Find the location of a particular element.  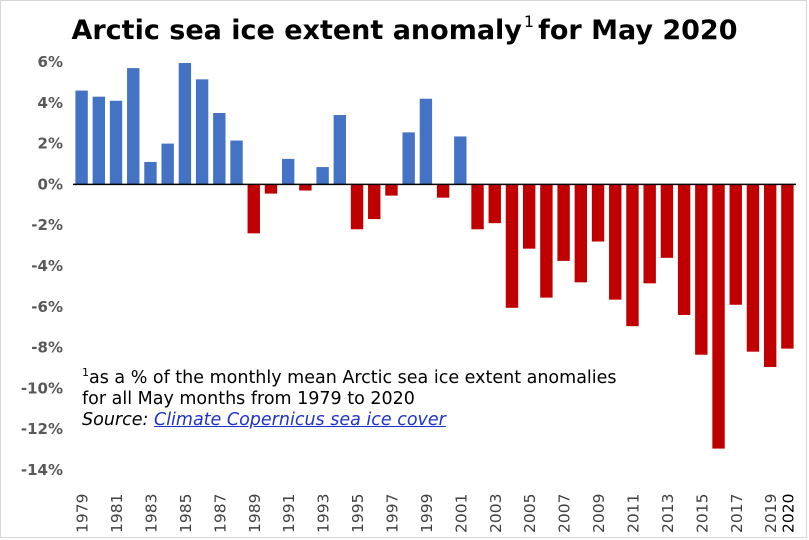

x-tick-label: 2011 is located at coordinates (633, 513).